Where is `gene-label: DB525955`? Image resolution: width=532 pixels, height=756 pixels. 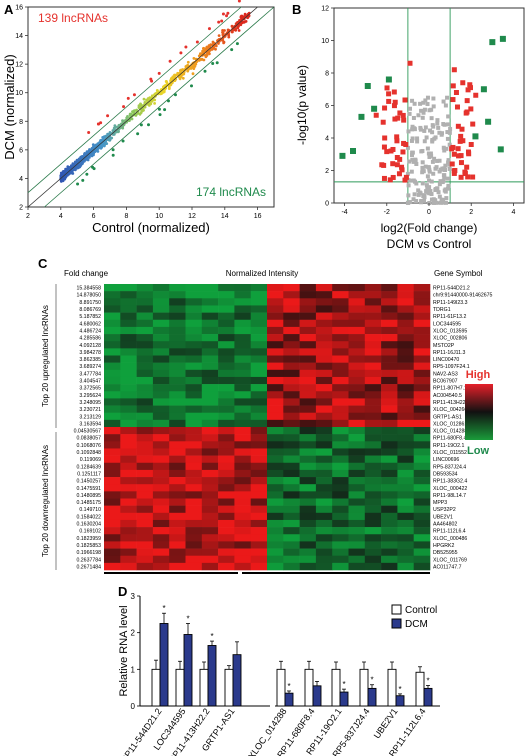
gene-label: DB525955 is located at coordinates (445, 553).